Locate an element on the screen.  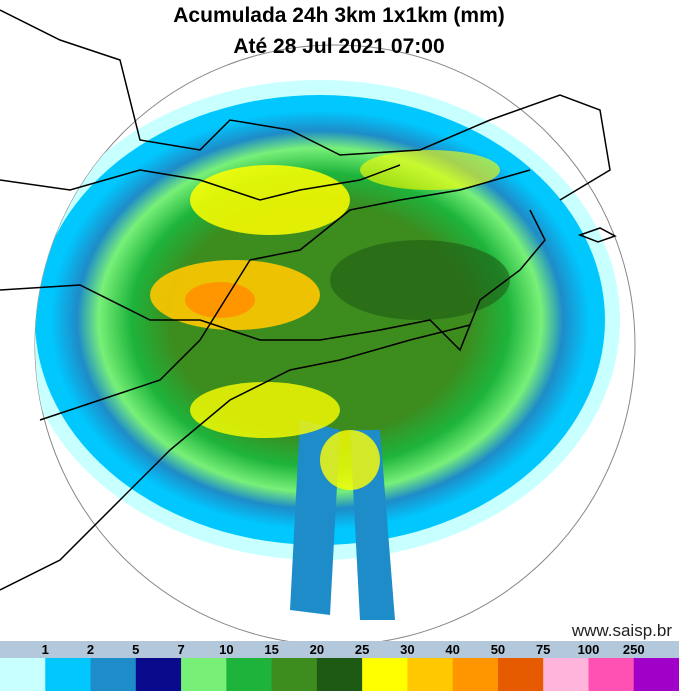
legend-label: 250 is located at coordinates (634, 649).